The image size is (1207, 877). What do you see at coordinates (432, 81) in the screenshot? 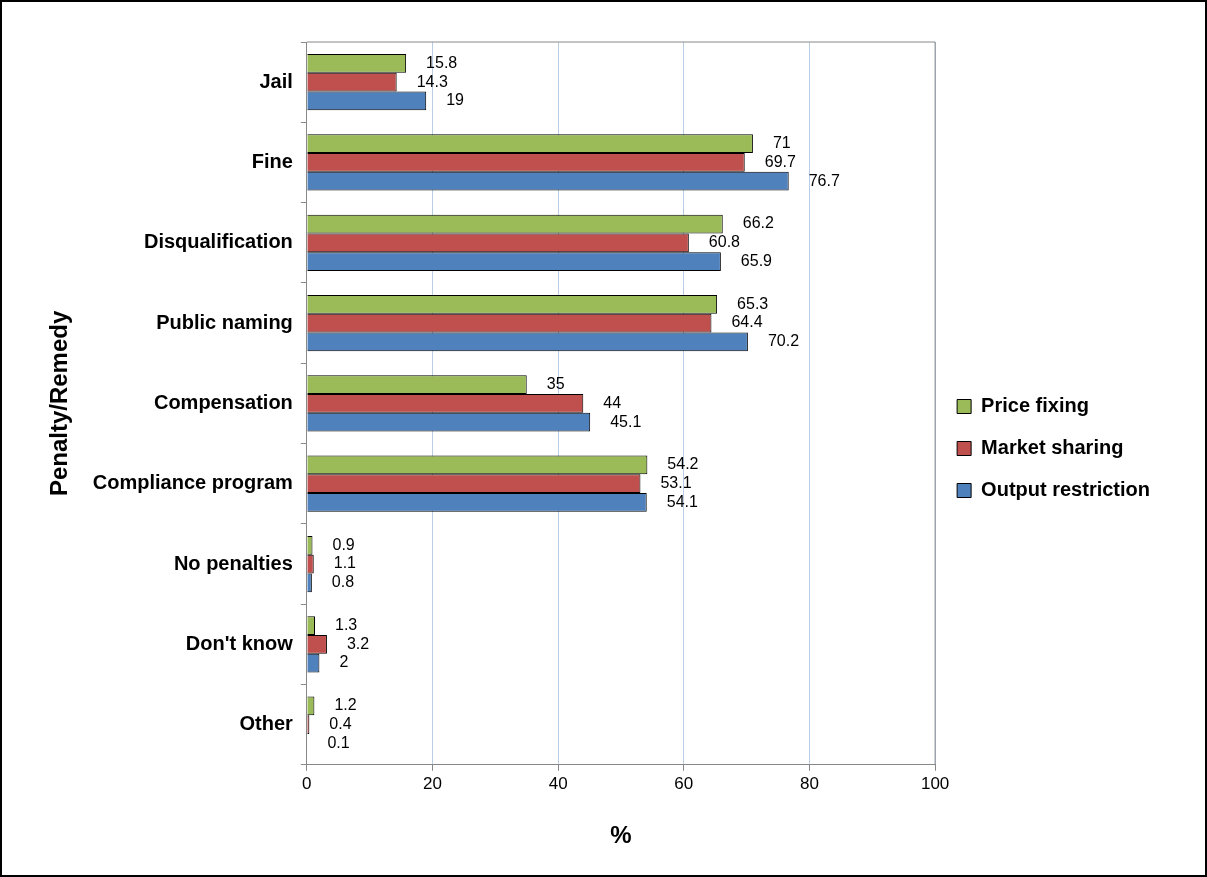
I see `data-label: 14.3` at bounding box center [432, 81].